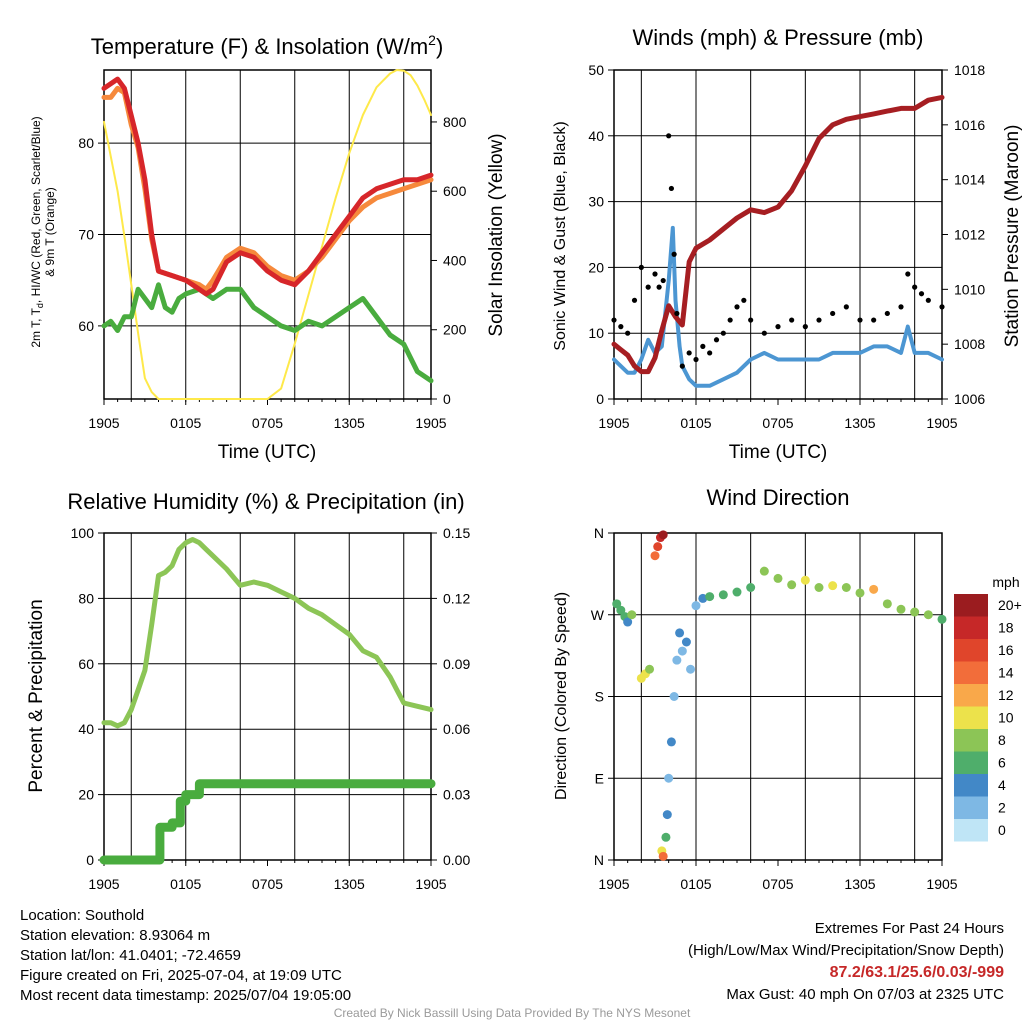  I want to click on winds-xlabel: Time (UTC), so click(778, 452).